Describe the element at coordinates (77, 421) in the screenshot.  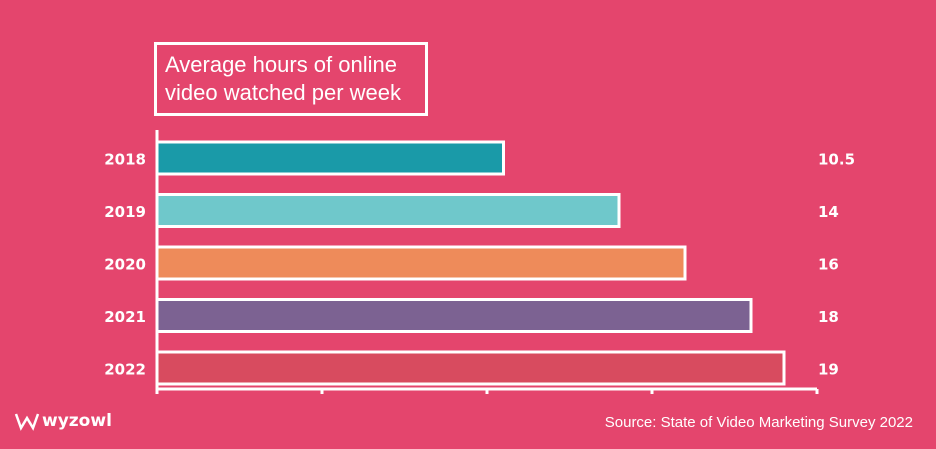
I see `brand: wyzowl` at that location.